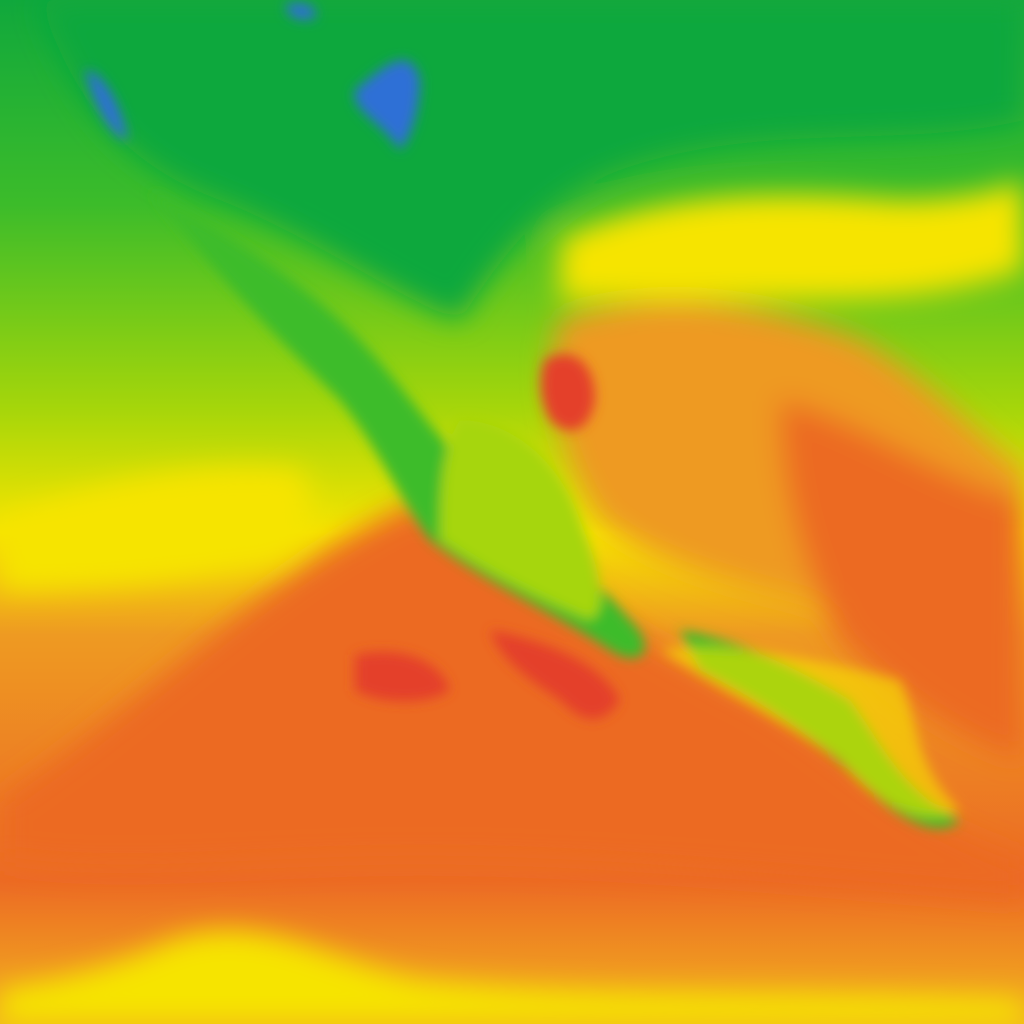  Describe the element at coordinates (520, 520) in the screenshot. I see `mexico-plateau` at that location.